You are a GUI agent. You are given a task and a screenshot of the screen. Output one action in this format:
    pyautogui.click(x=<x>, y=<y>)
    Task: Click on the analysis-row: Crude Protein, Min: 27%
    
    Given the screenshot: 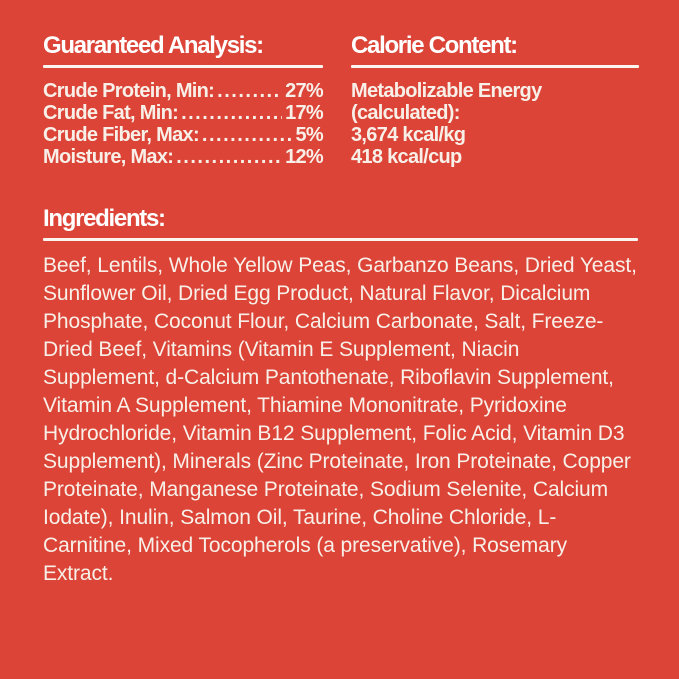 What is the action you would take?
    pyautogui.click(x=183, y=91)
    